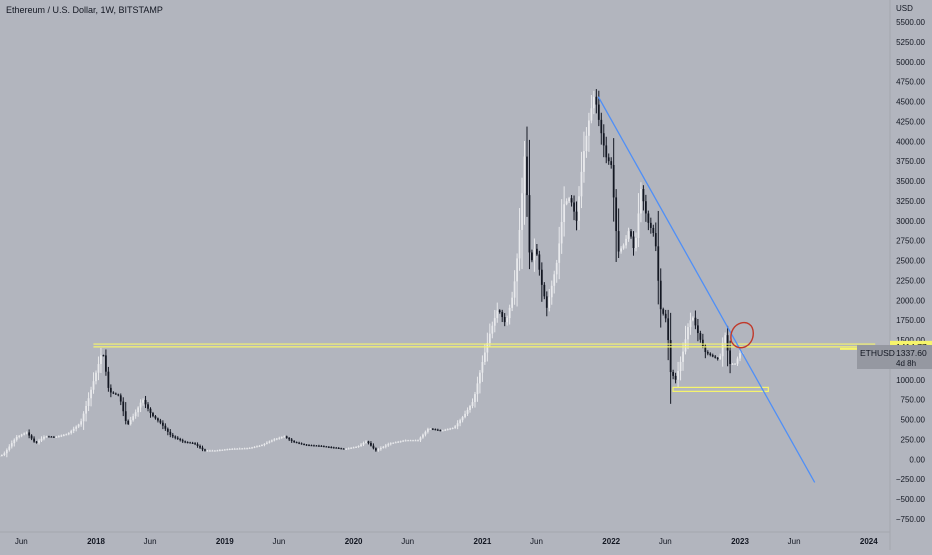  I want to click on price-tick-label: −750.00, so click(911, 519).